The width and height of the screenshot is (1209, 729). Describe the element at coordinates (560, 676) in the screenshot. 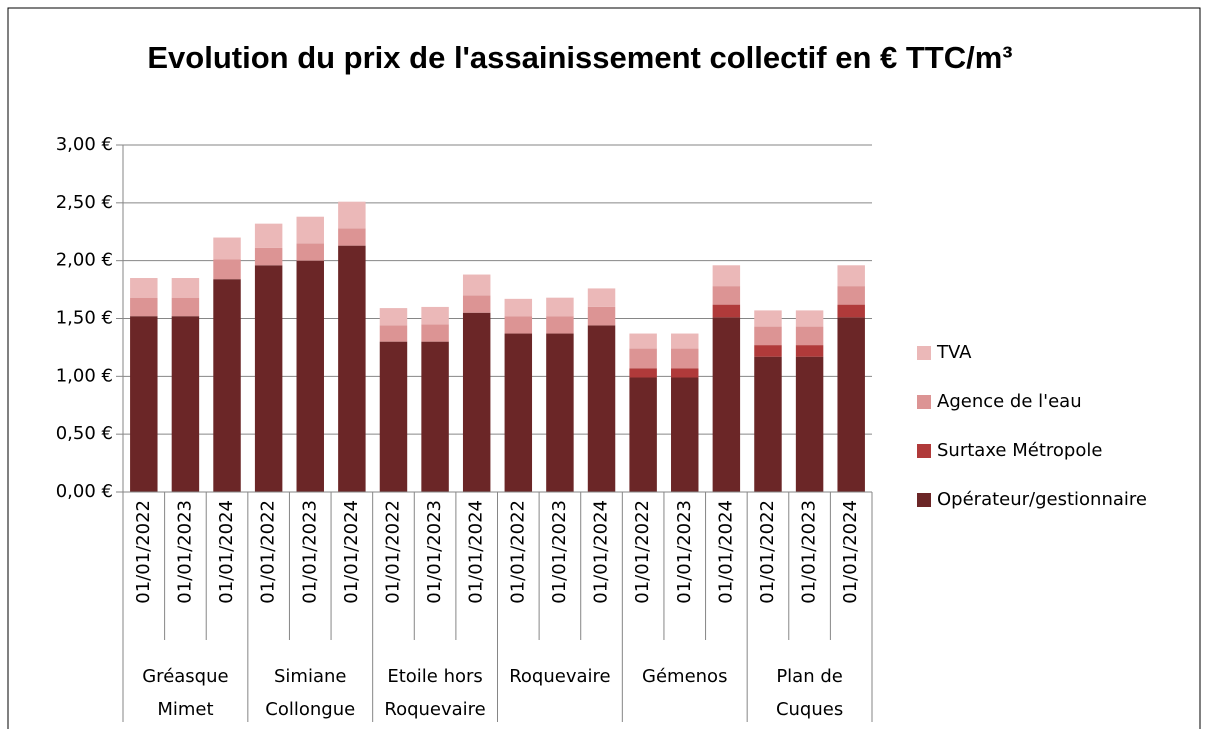

I see `group-label: Roquevaire` at that location.